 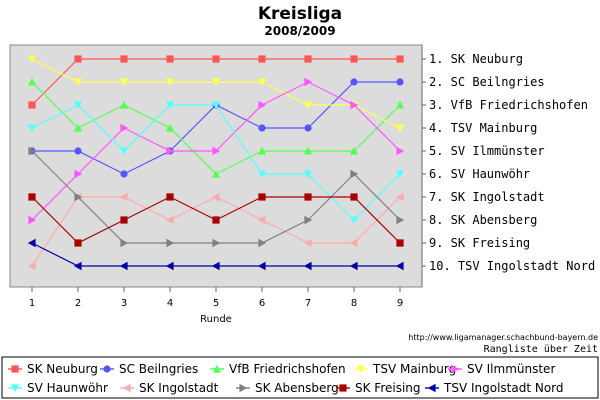 I want to click on rank-label: 7. SK Ingolstadt, so click(x=487, y=197).